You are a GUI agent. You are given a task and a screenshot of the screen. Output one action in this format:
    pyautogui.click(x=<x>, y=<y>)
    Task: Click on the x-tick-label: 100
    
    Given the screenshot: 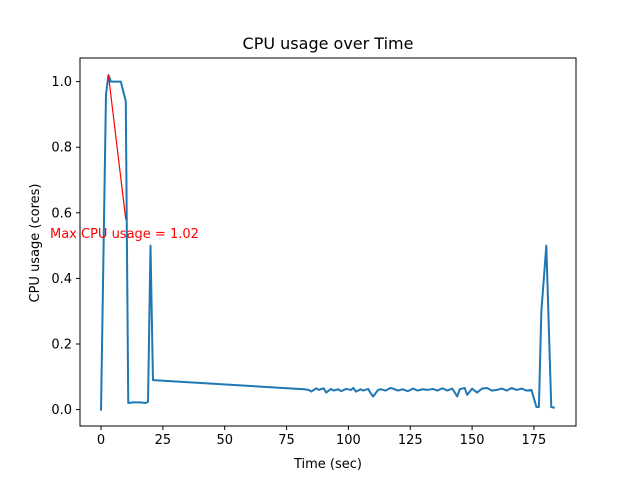 What is the action you would take?
    pyautogui.click(x=348, y=440)
    